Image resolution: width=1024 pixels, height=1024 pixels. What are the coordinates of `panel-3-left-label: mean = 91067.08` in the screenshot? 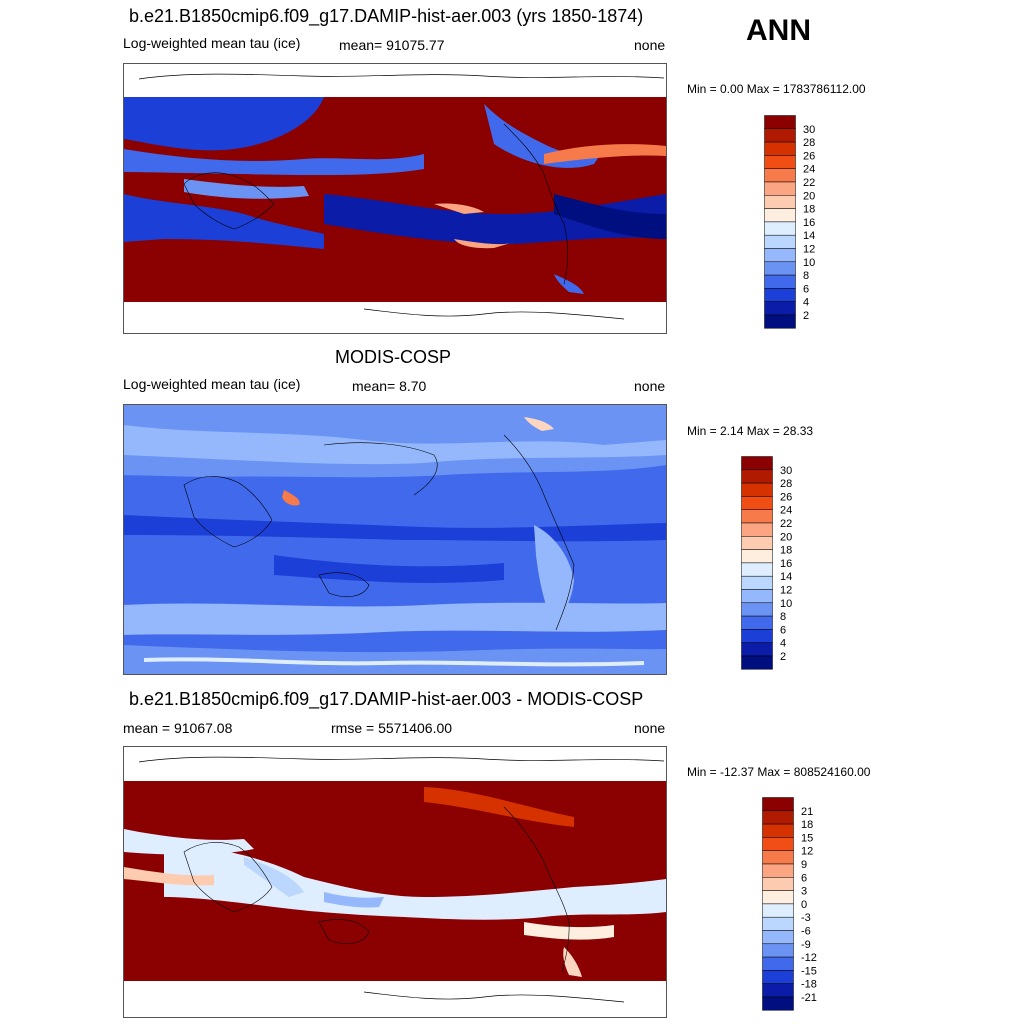 It's located at (178, 728).